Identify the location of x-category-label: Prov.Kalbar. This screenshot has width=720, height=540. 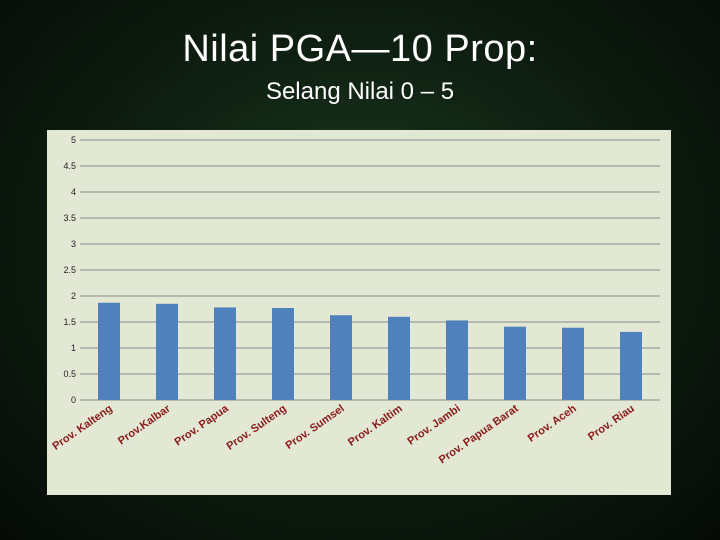
(144, 424).